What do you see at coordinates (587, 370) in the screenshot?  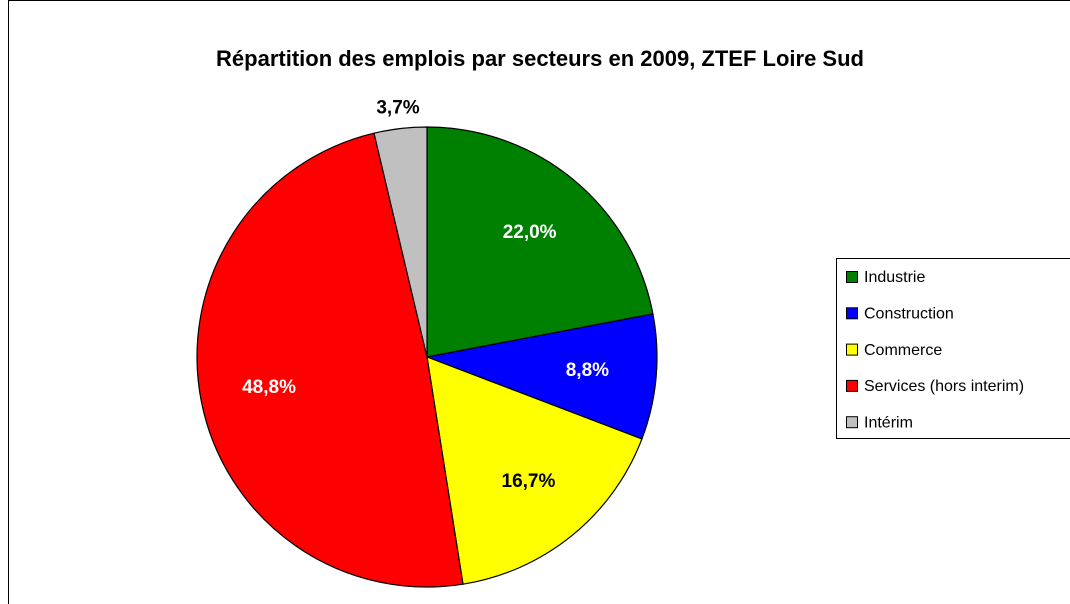 I see `value-label: 8,8%` at bounding box center [587, 370].